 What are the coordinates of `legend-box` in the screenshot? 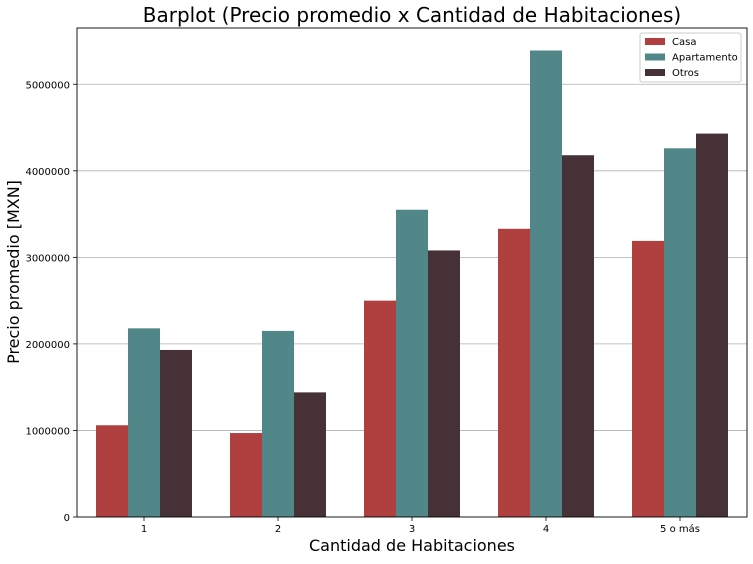 It's located at (690, 57).